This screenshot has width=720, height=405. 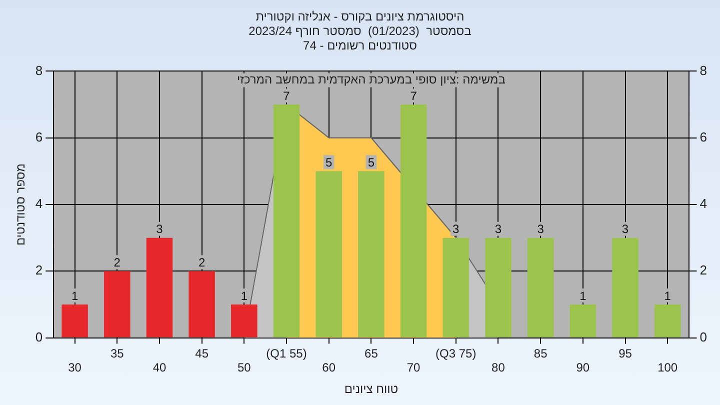 What do you see at coordinates (499, 367) in the screenshot?
I see `x-tick-label: 80` at bounding box center [499, 367].